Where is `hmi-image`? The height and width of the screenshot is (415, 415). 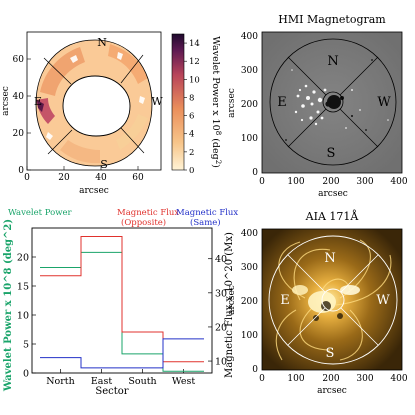 hmi-image is located at coordinates (332, 102).